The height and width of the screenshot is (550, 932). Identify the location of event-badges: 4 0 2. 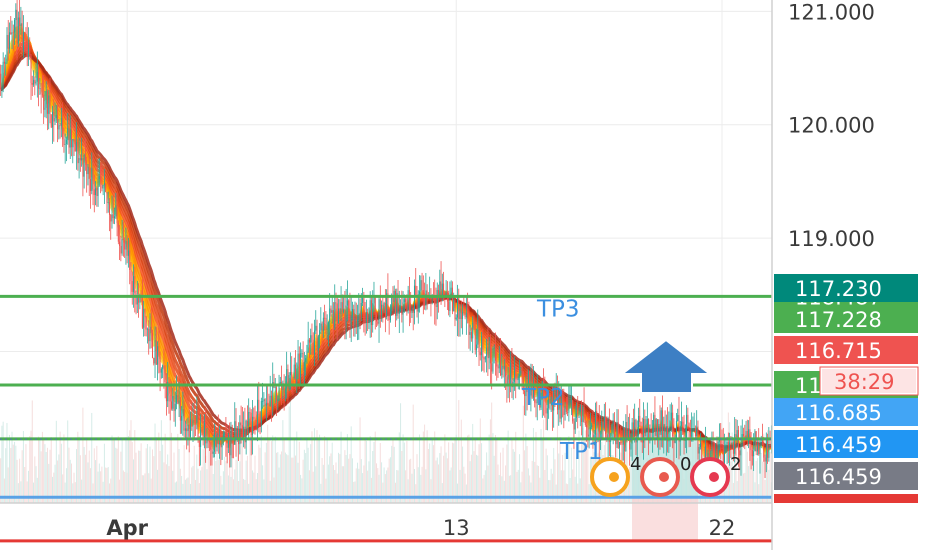
(665, 475).